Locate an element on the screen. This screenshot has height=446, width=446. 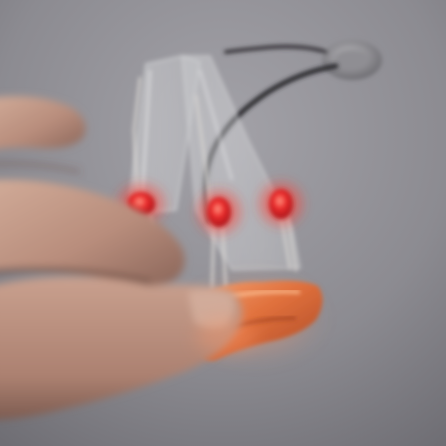
red-led-center is located at coordinates (219, 212).